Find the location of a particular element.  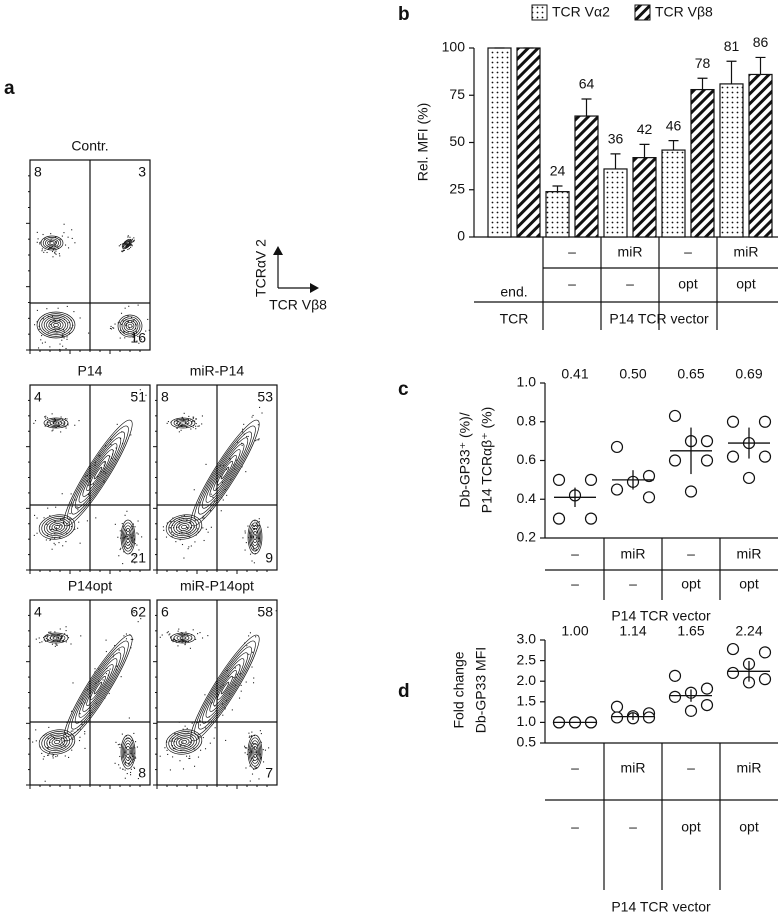

data-point is located at coordinates (765, 679).